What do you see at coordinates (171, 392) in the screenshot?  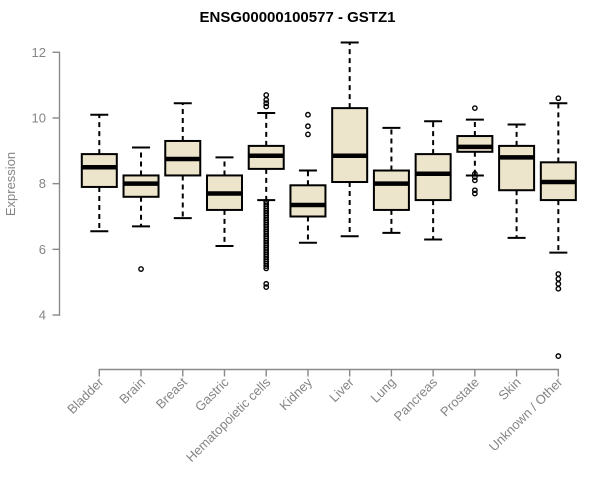 I see `x-axis-category-label: Breast` at bounding box center [171, 392].